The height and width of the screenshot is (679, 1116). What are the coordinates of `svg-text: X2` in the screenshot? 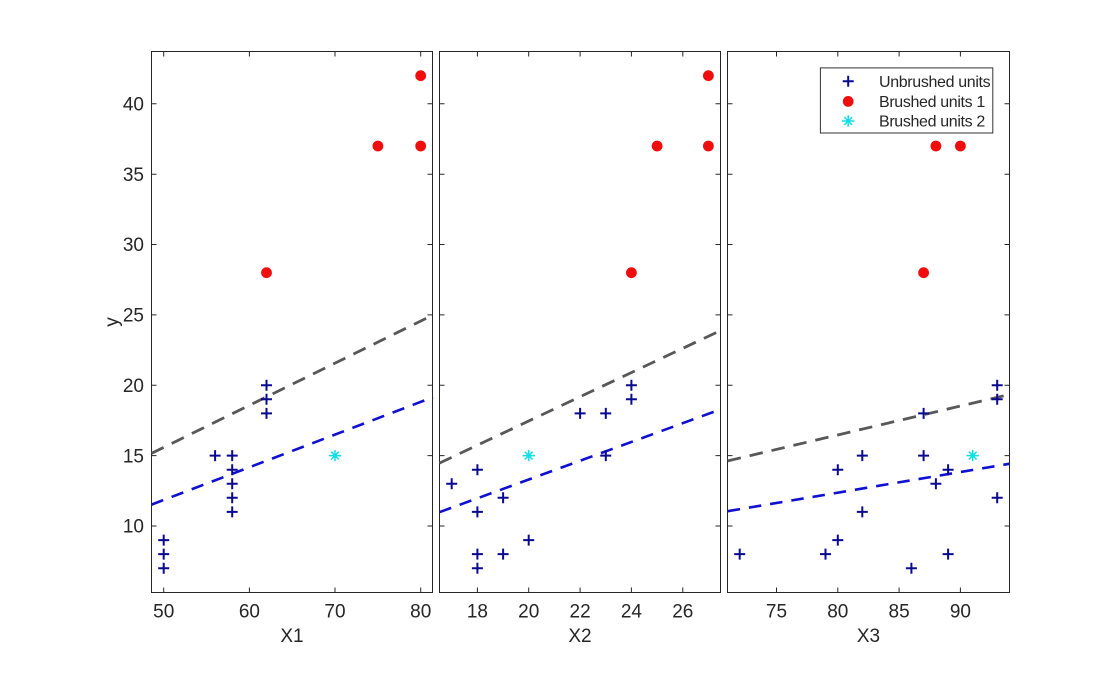 It's located at (579, 636).